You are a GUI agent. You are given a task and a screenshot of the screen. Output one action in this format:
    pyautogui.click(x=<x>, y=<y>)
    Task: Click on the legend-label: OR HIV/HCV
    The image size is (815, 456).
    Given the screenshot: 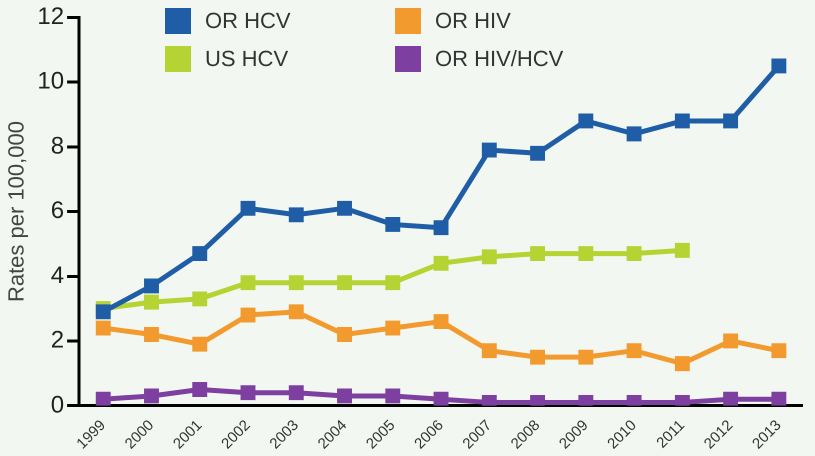 What is the action you would take?
    pyautogui.click(x=499, y=59)
    